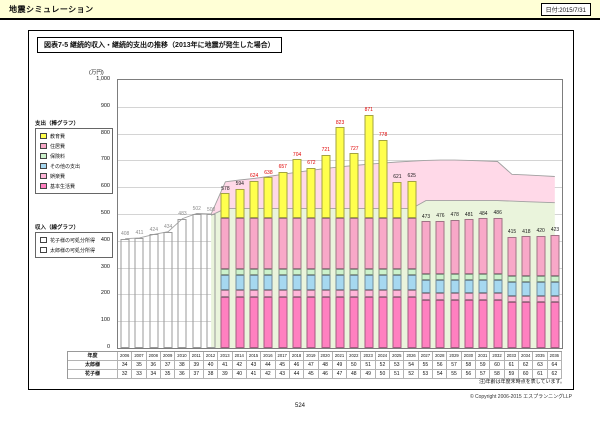  What do you see at coordinates (540, 230) in the screenshot?
I see `bar-value-label: 420` at bounding box center [540, 230].